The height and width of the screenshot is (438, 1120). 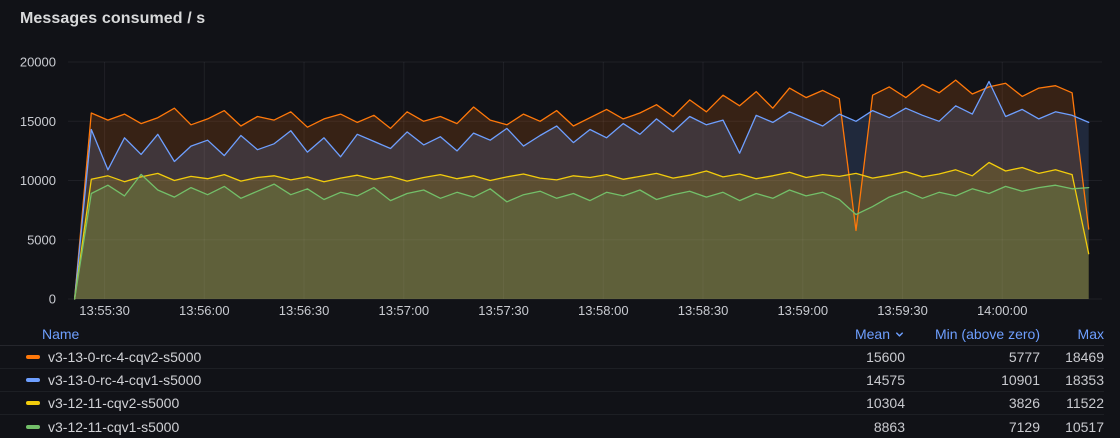 I want to click on series-name: v3-13-0-rc-4-cqv2-s5000, so click(x=125, y=357).